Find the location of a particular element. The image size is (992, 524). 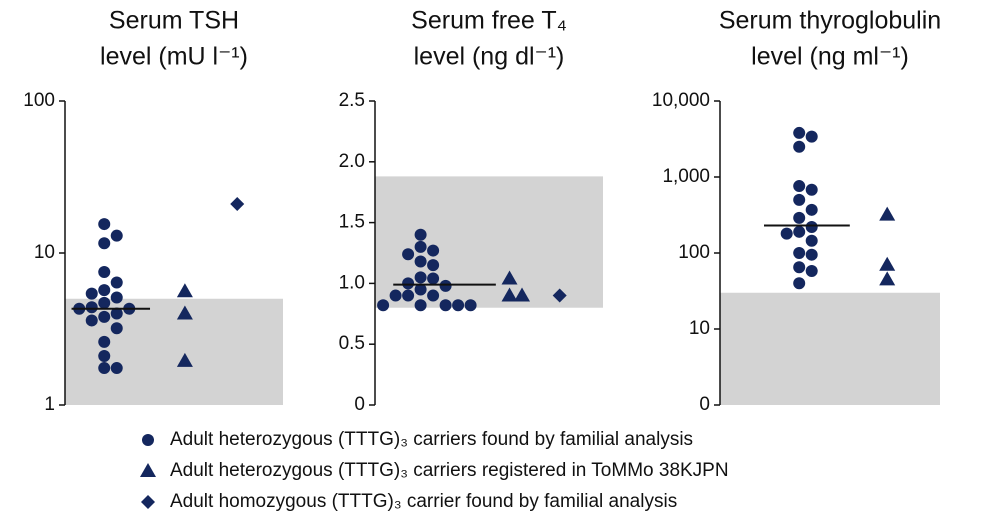

y-tick-label: 1.0 is located at coordinates (352, 282).